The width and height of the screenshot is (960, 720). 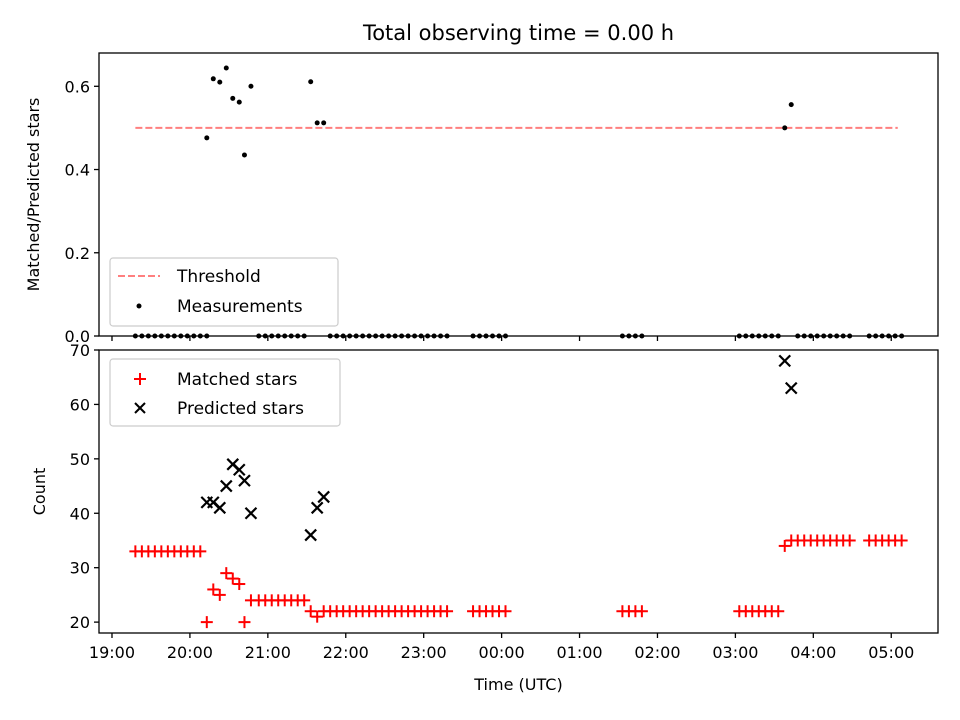 I want to click on ratio-legend: Threshold Measurements, so click(x=224, y=292).